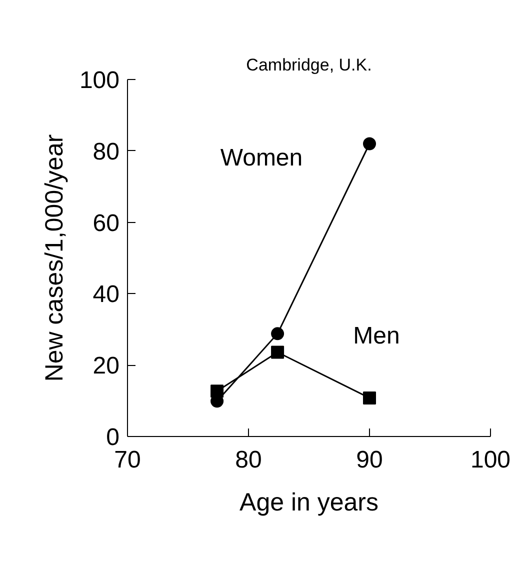 Image resolution: width=520 pixels, height=573 pixels. I want to click on y-tick-label: 80, so click(106, 152).